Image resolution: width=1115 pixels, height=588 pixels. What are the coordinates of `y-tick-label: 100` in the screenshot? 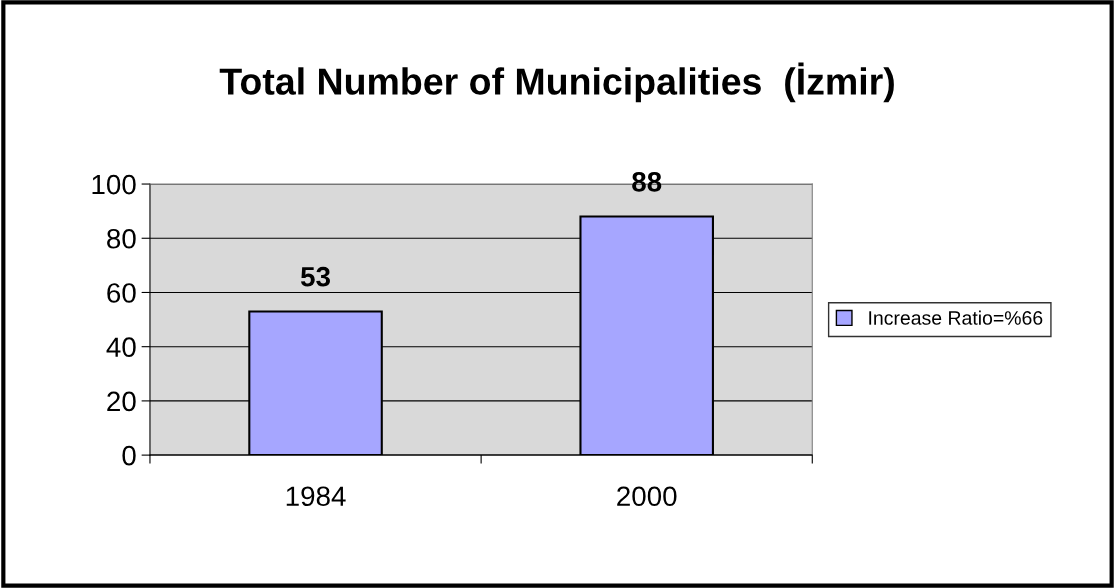 It's located at (114, 184).